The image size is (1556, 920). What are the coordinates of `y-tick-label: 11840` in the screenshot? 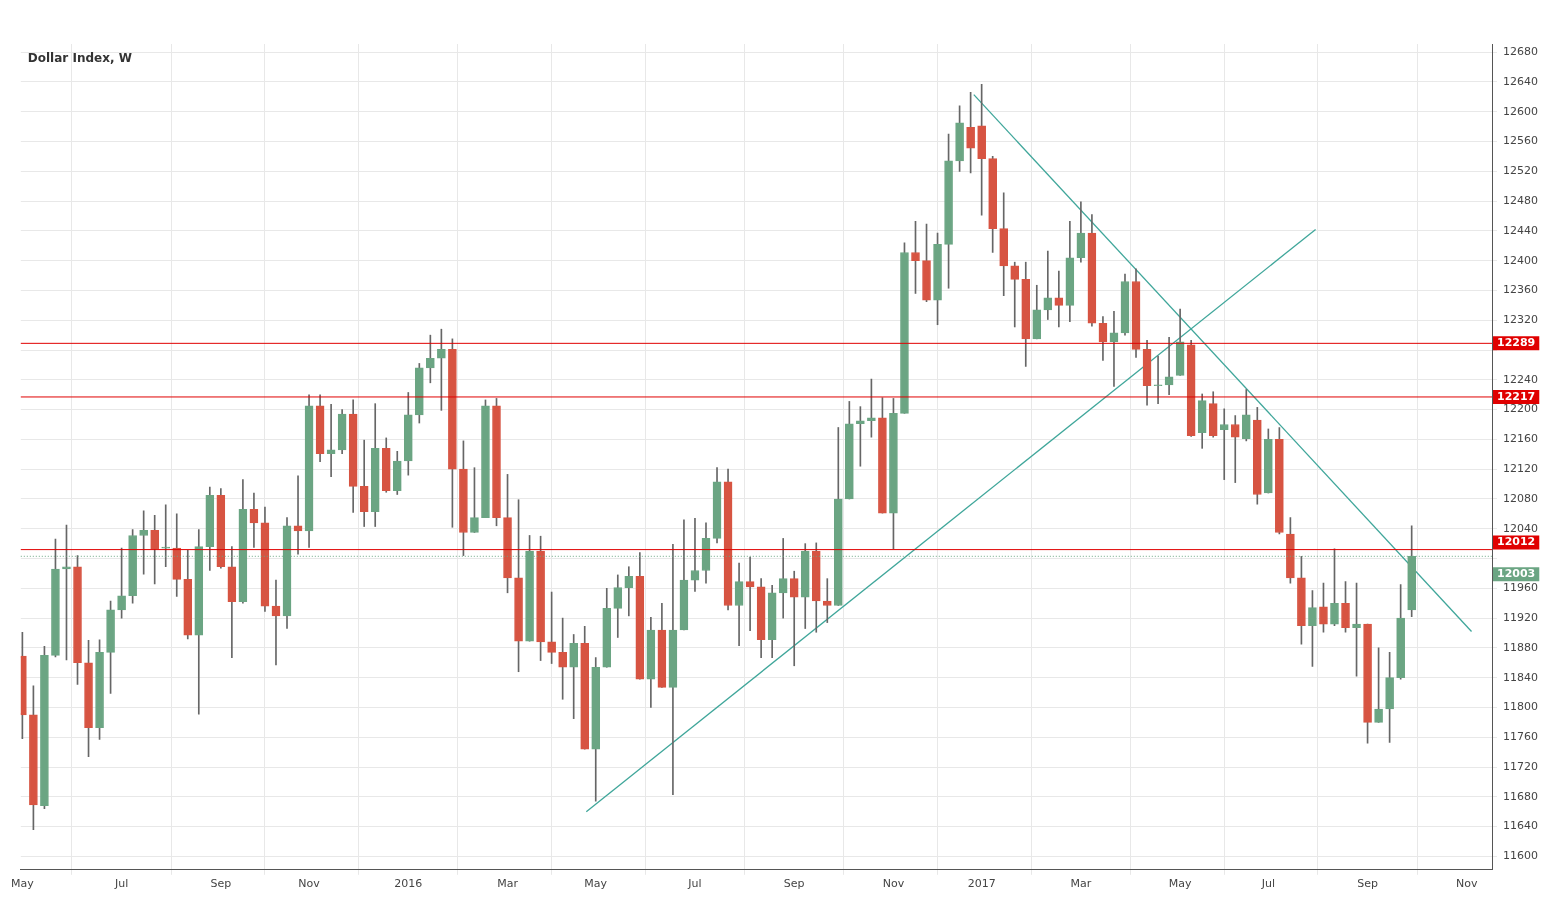 It's located at (1521, 677).